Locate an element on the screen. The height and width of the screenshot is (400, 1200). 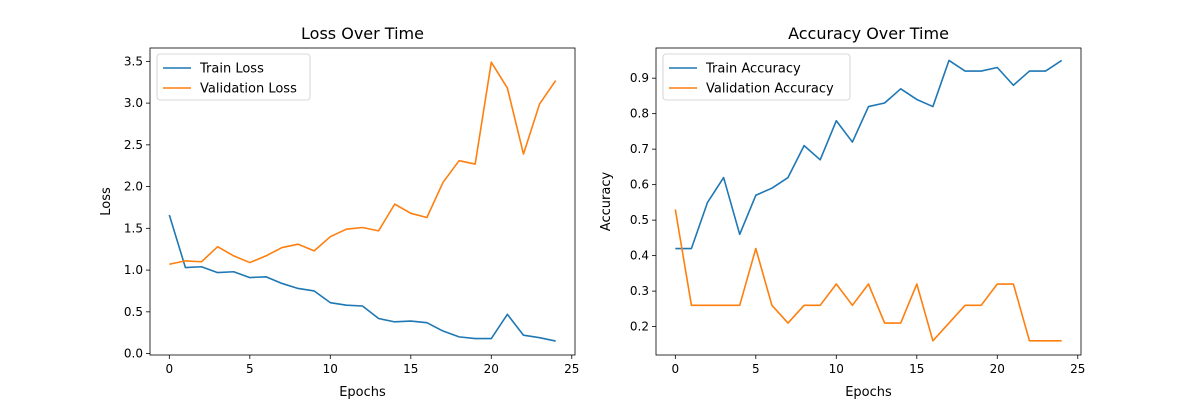
y-tick-label: 3.0 is located at coordinates (133, 103).